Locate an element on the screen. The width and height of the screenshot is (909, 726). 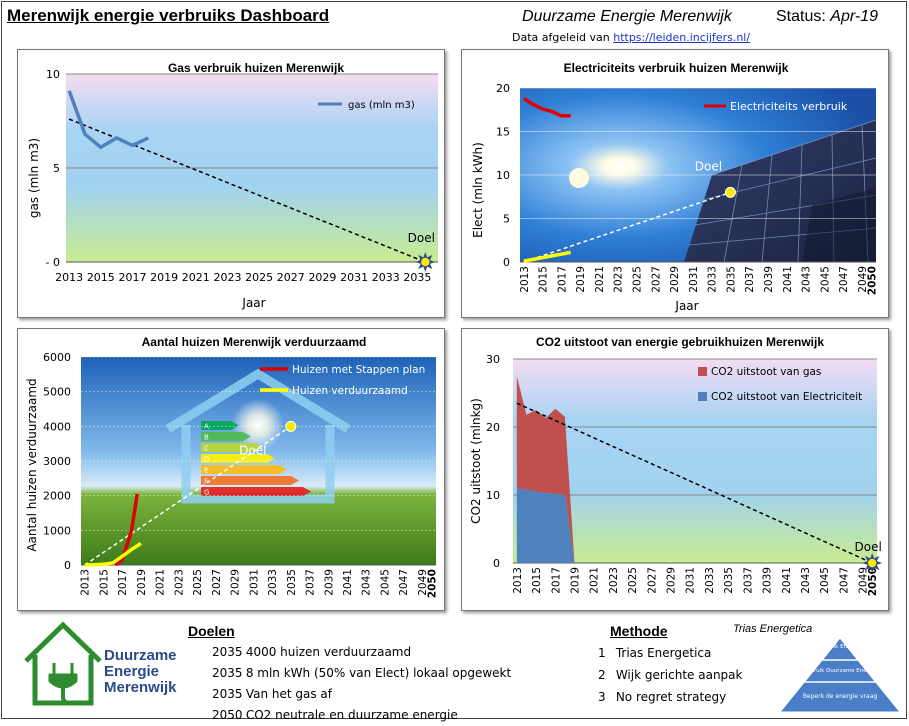
co2-y-tick-label: 10 is located at coordinates (493, 495).